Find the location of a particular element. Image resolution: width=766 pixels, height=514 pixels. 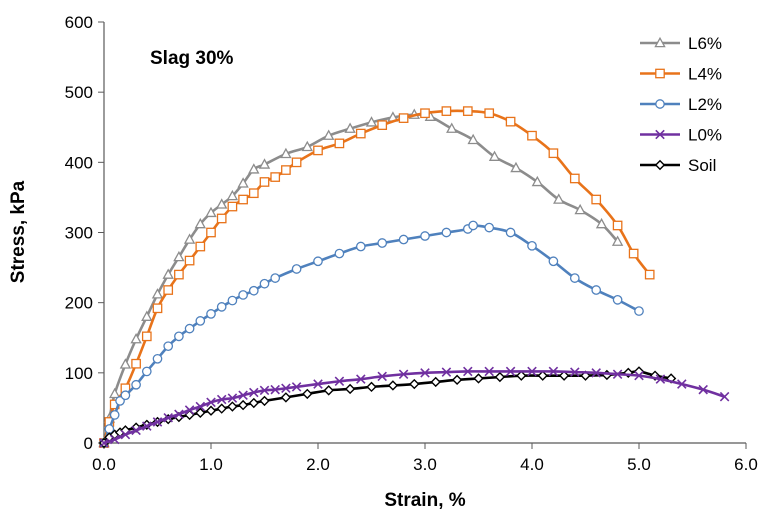

x-tick-label: 3.0 is located at coordinates (425, 464).